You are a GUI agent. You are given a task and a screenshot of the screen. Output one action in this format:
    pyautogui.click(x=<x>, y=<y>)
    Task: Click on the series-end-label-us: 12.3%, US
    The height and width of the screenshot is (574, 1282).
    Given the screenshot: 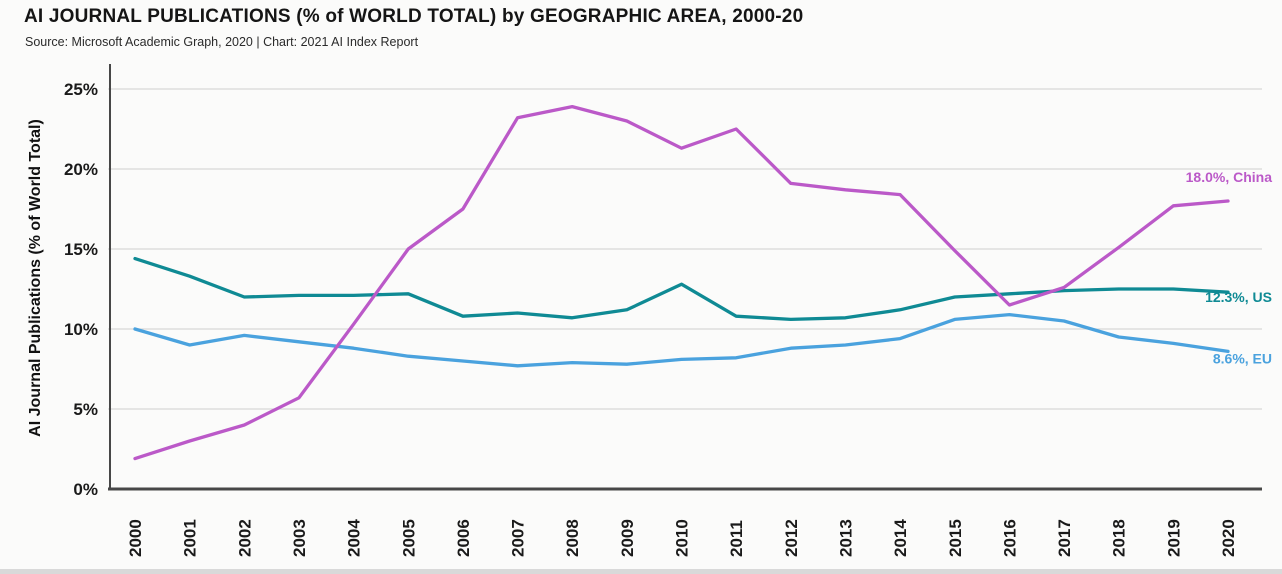 What is the action you would take?
    pyautogui.click(x=1238, y=297)
    